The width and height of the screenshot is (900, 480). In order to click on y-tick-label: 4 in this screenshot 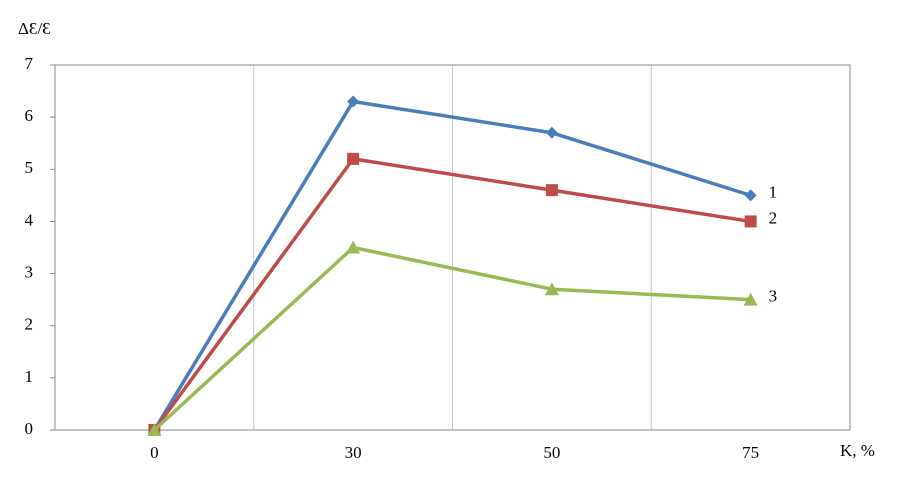, I will do `click(29, 219)`.